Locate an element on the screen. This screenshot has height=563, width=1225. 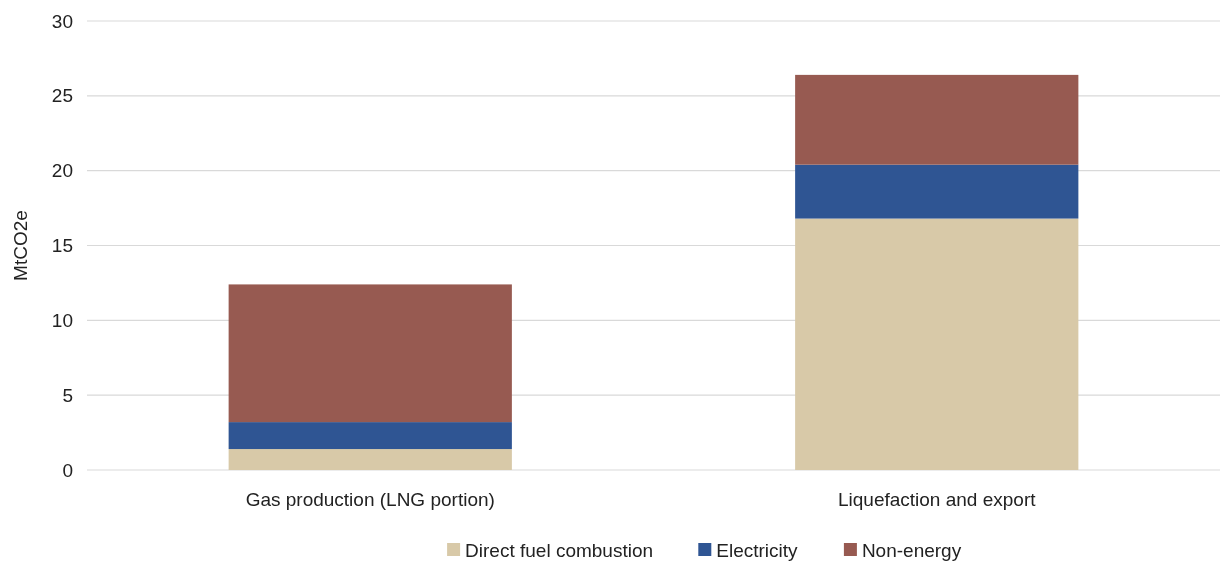
y-tick-label: 15 is located at coordinates (62, 246).